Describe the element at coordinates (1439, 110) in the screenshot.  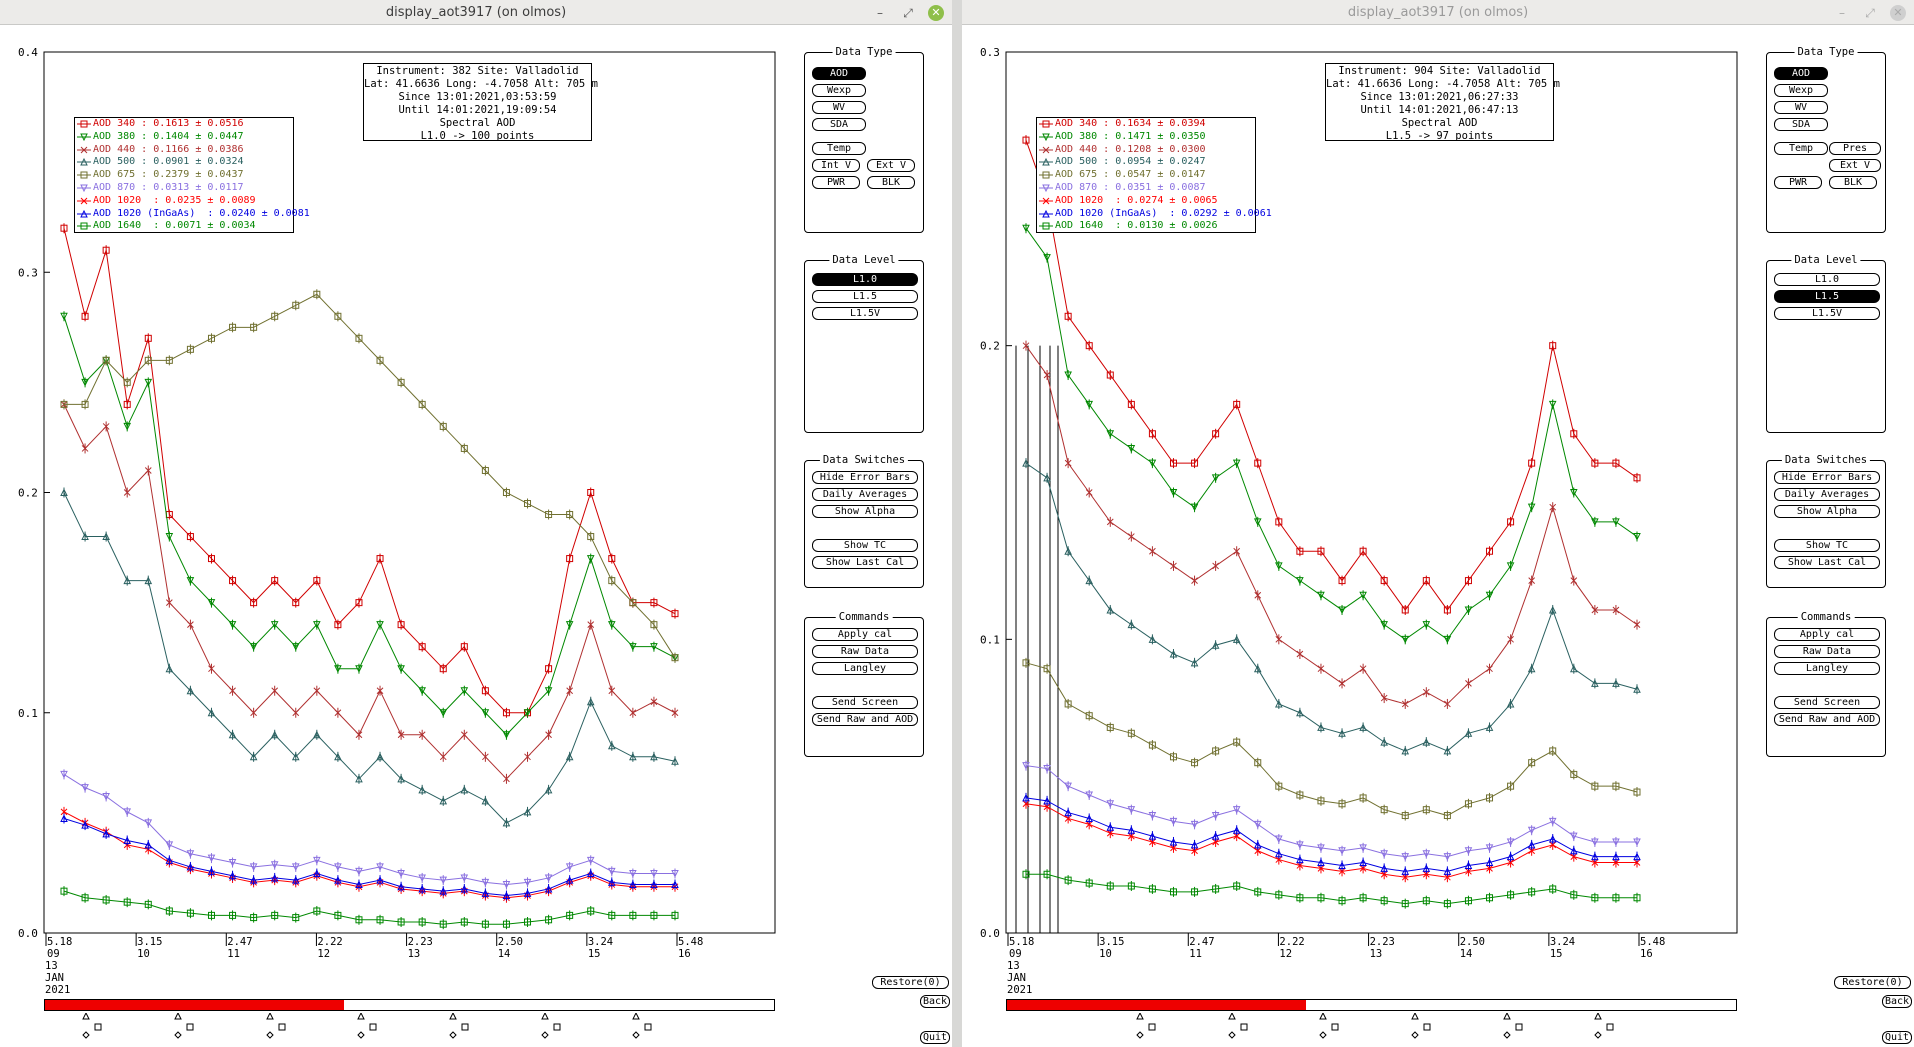
I see `info-line: Until 14:01:2021,06:47:13` at that location.